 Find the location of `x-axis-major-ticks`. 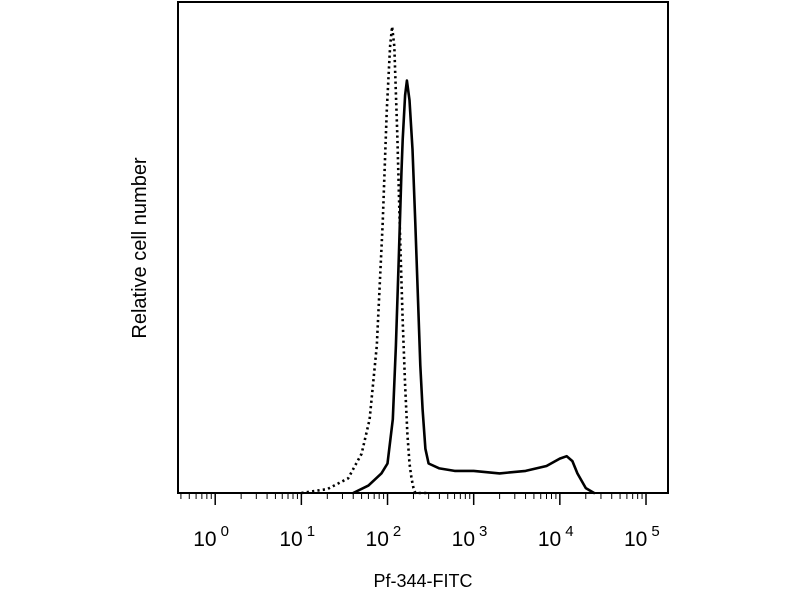

x-axis-major-ticks is located at coordinates (430, 499).